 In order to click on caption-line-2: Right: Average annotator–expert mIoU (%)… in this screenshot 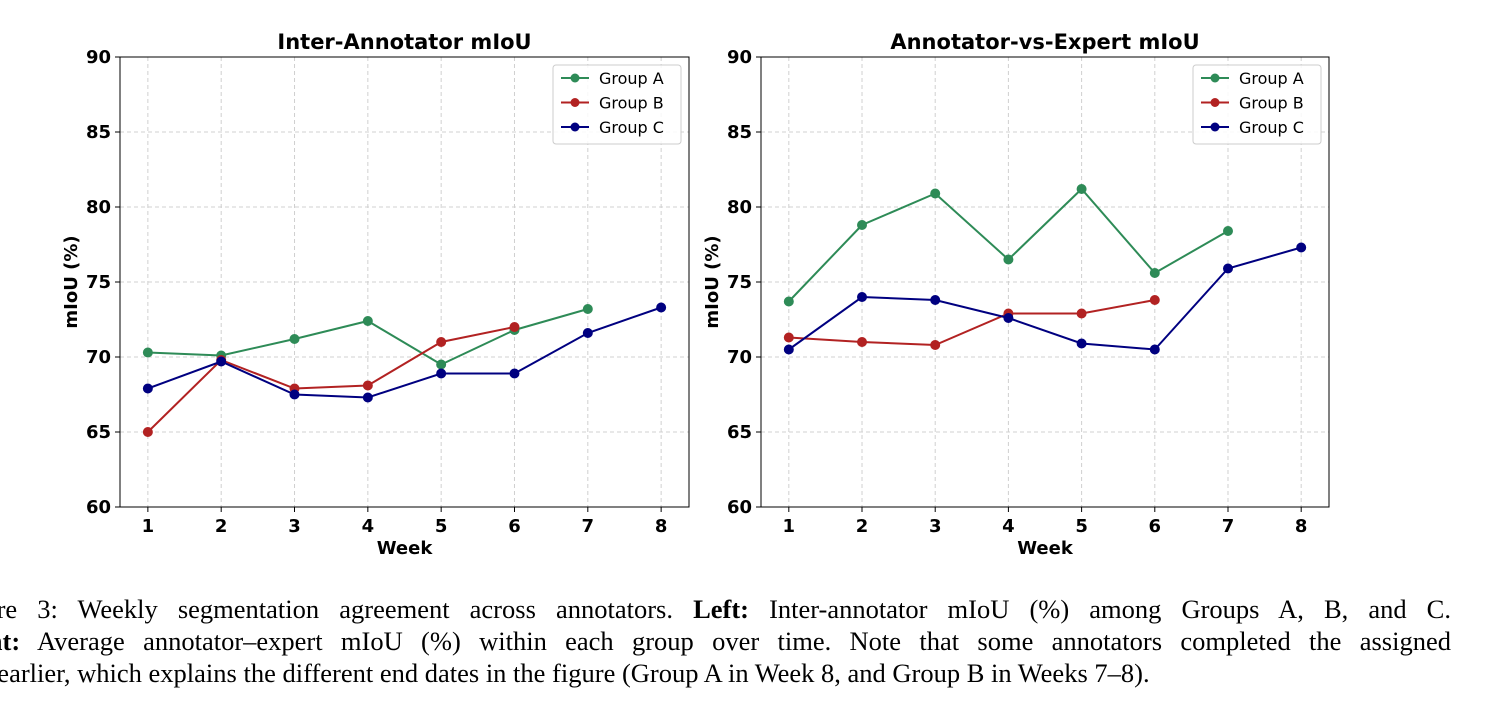, I will do `click(725, 643)`.